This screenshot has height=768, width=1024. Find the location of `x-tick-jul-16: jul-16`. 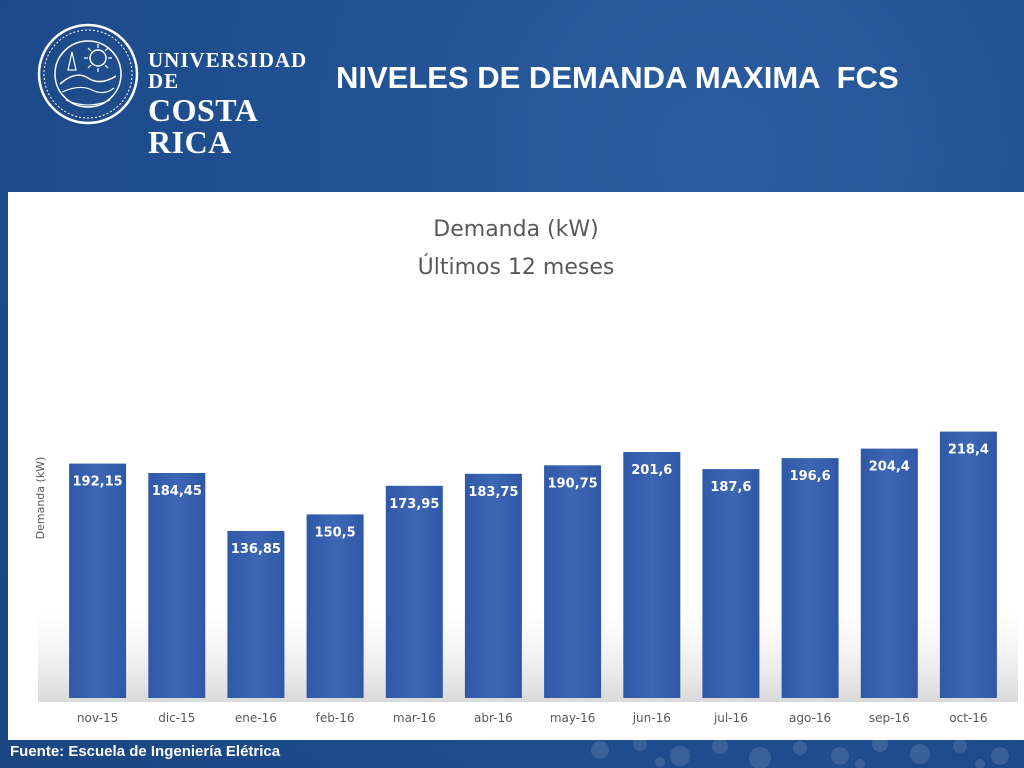

x-tick-jul-16: jul-16 is located at coordinates (730, 718).